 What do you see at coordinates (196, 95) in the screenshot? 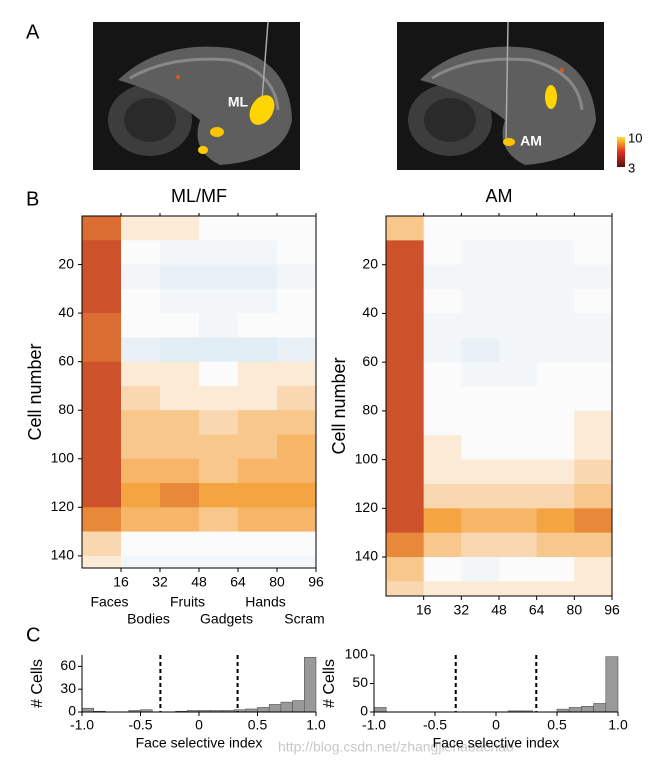
I see `brain-image: ML` at bounding box center [196, 95].